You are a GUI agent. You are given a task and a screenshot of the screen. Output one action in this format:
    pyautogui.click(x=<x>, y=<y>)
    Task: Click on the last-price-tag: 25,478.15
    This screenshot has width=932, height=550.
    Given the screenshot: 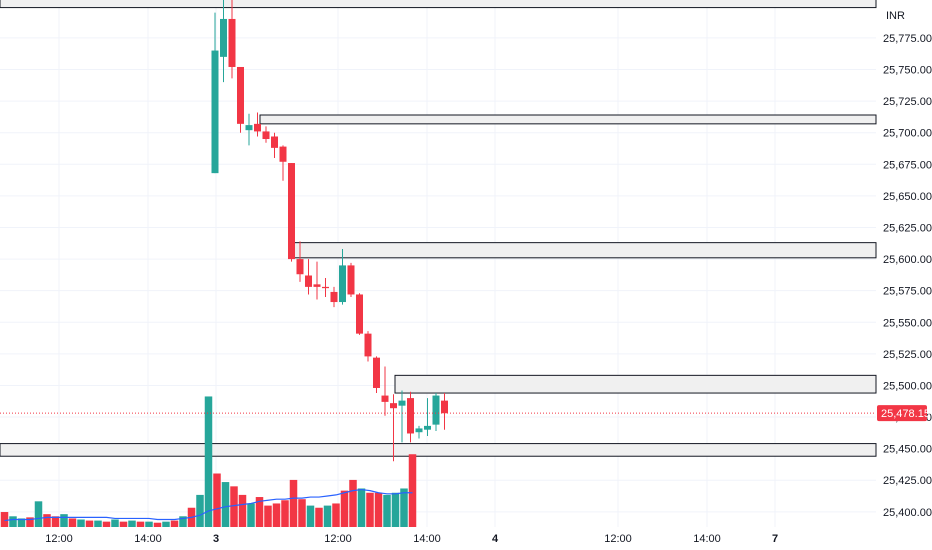 What is the action you would take?
    pyautogui.click(x=903, y=413)
    